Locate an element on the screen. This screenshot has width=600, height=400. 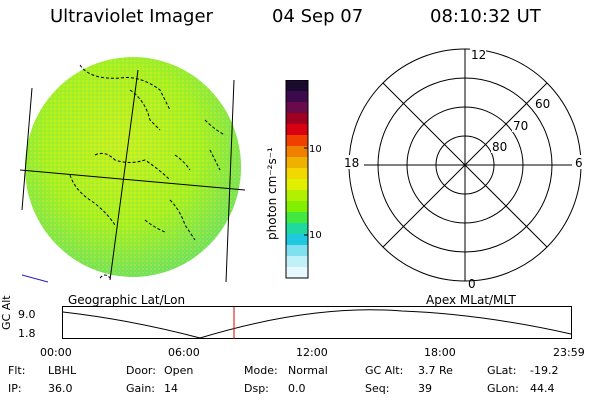
colorbar-tick-10: 10 is located at coordinates (315, 235).